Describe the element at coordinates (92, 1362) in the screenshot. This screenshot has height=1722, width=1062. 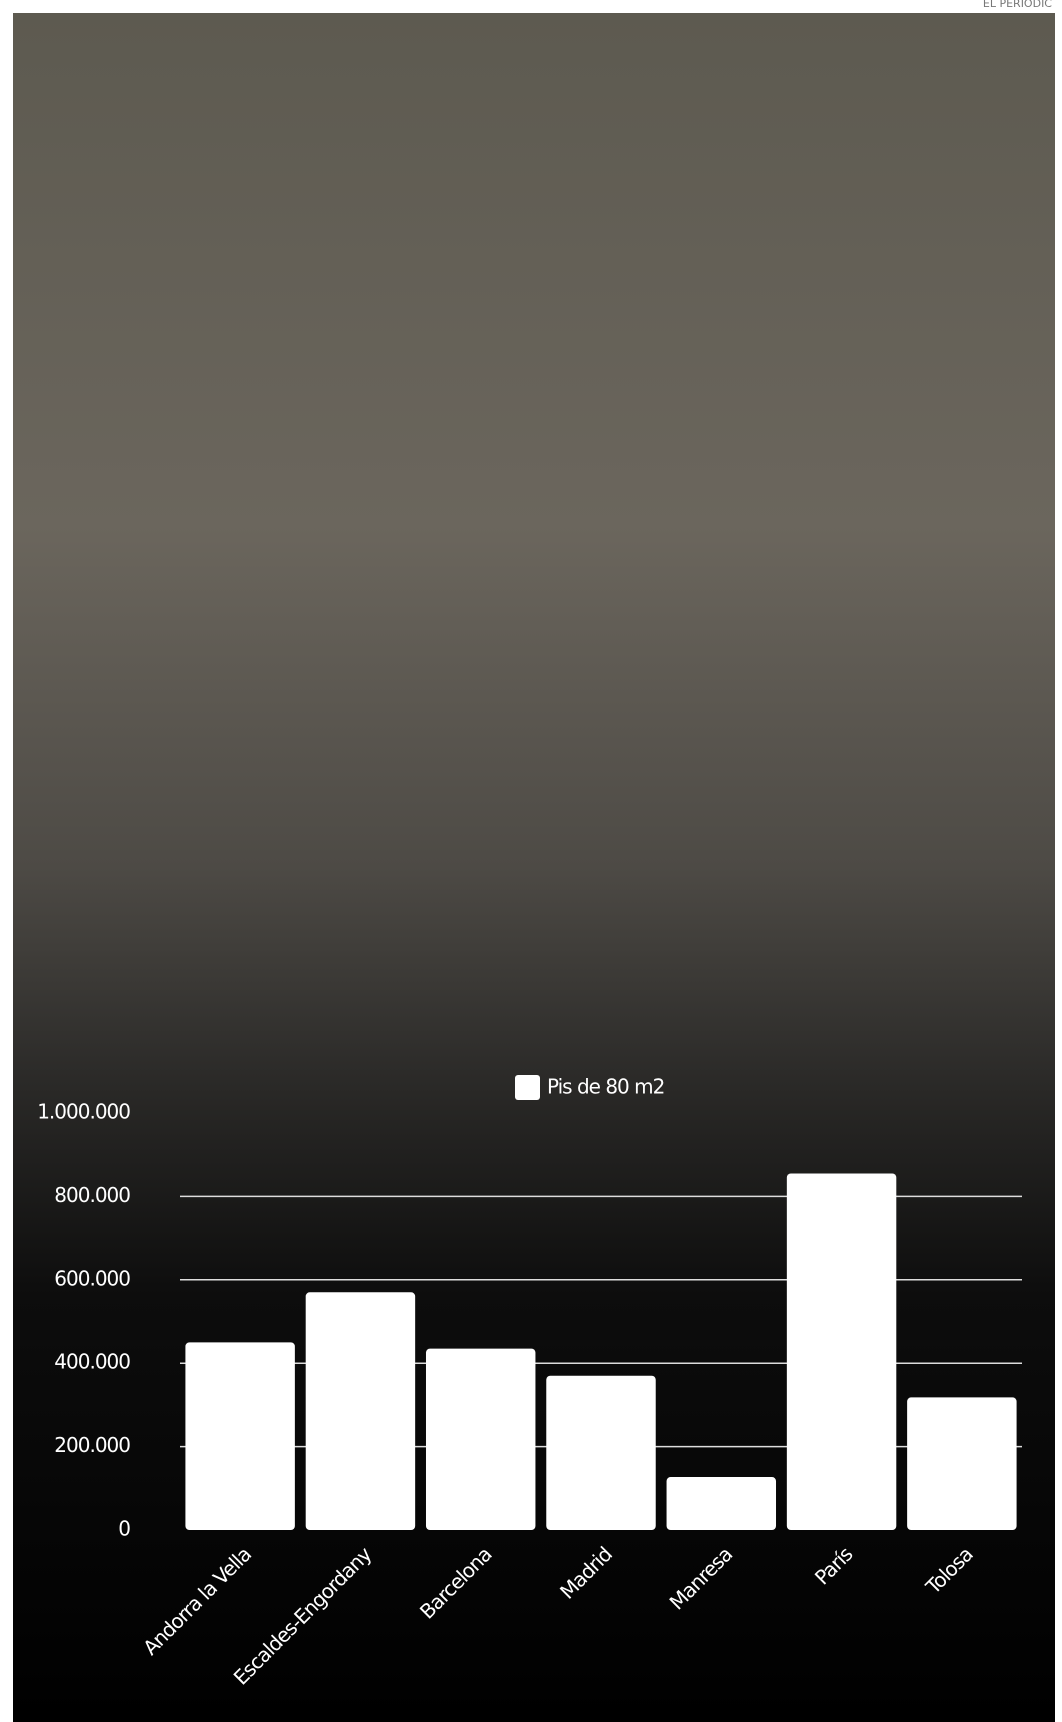
I see `y-tick-label: 400.000` at that location.